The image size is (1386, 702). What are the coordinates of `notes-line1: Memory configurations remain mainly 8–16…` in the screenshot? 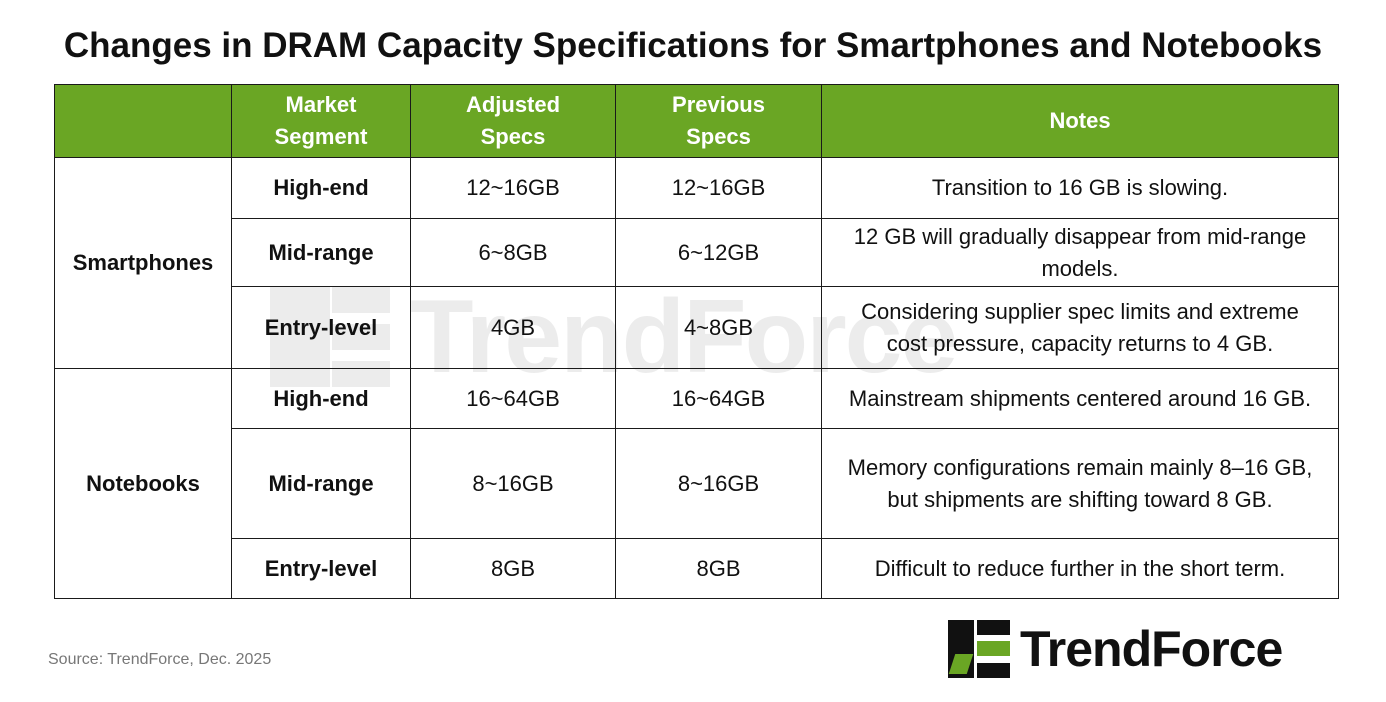 It's located at (1080, 467).